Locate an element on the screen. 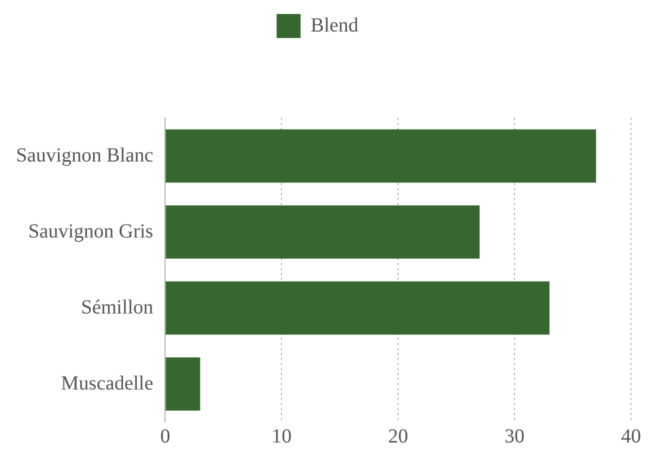  y-tick-label: Muscadelle is located at coordinates (107, 383).